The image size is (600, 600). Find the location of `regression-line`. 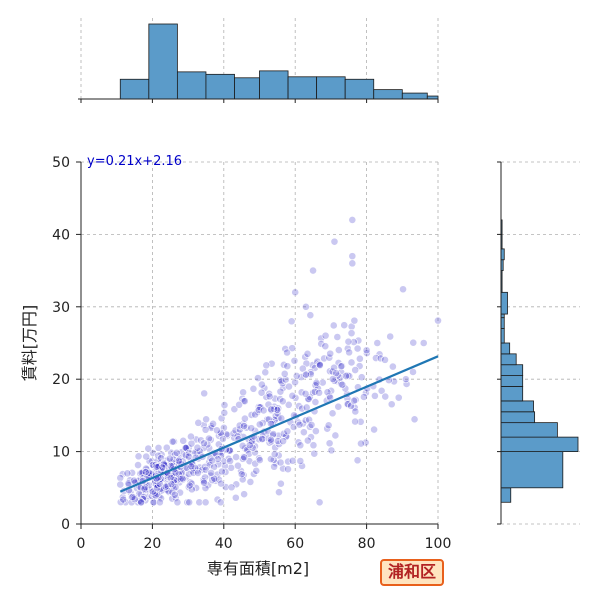

regression-line is located at coordinates (279, 424).